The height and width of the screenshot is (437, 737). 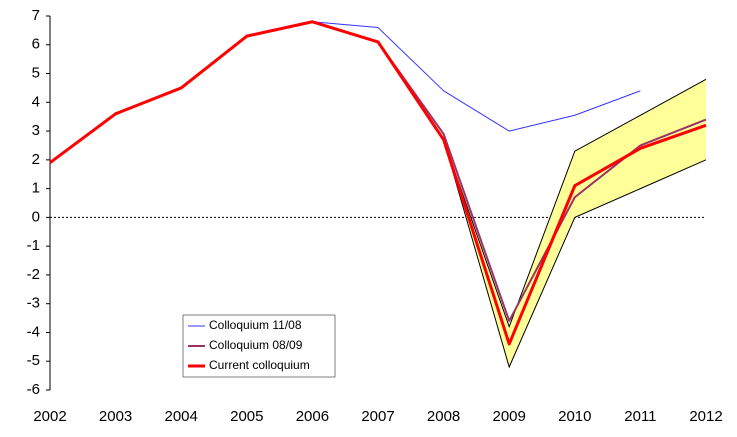 I want to click on x-tick-label: 2012, so click(x=705, y=416).